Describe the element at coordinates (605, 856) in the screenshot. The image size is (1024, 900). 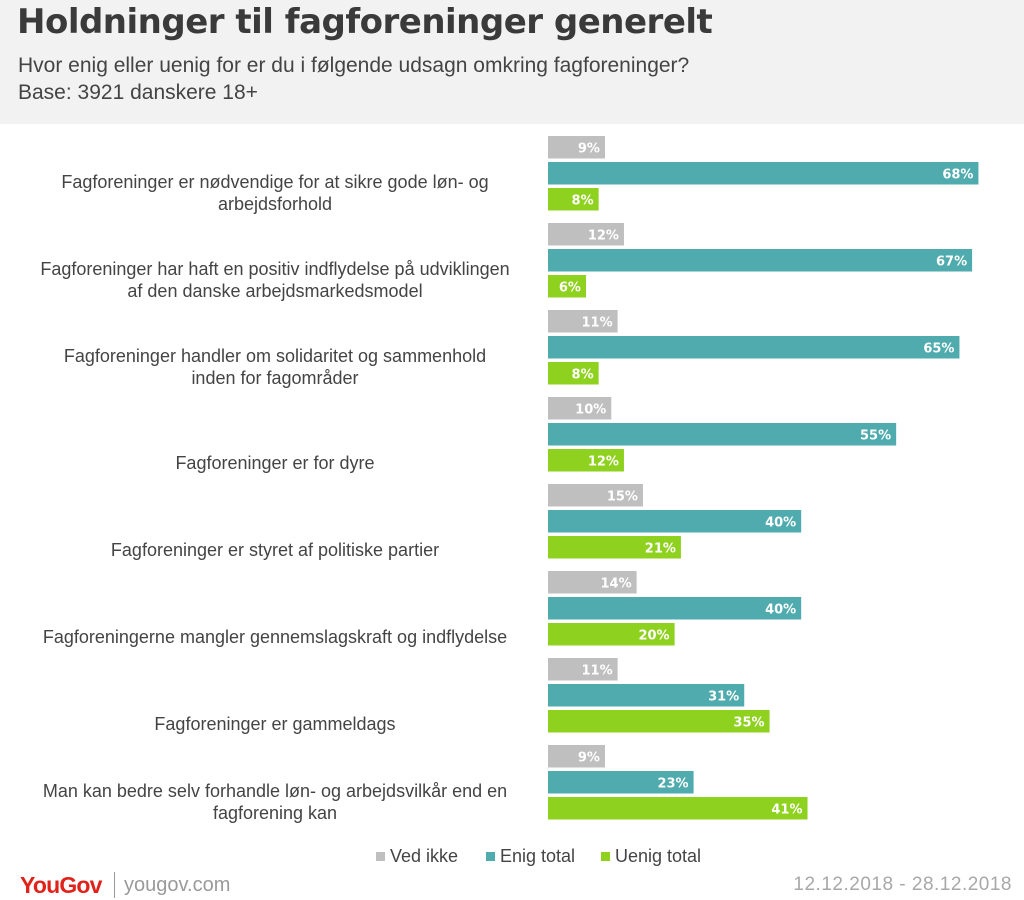
I see `legend-swatch-uenig-total` at that location.